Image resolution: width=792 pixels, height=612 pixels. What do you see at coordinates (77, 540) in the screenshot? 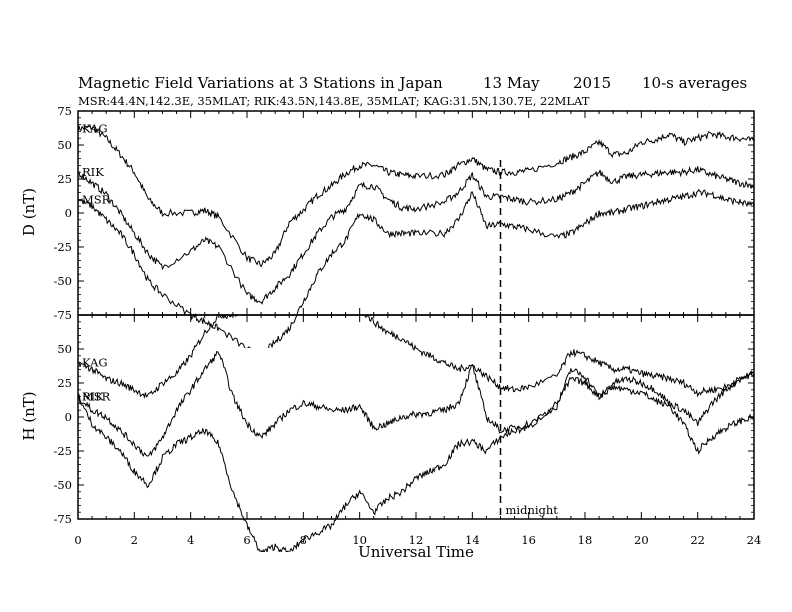
I see `x-tick-label: 0` at bounding box center [77, 540].